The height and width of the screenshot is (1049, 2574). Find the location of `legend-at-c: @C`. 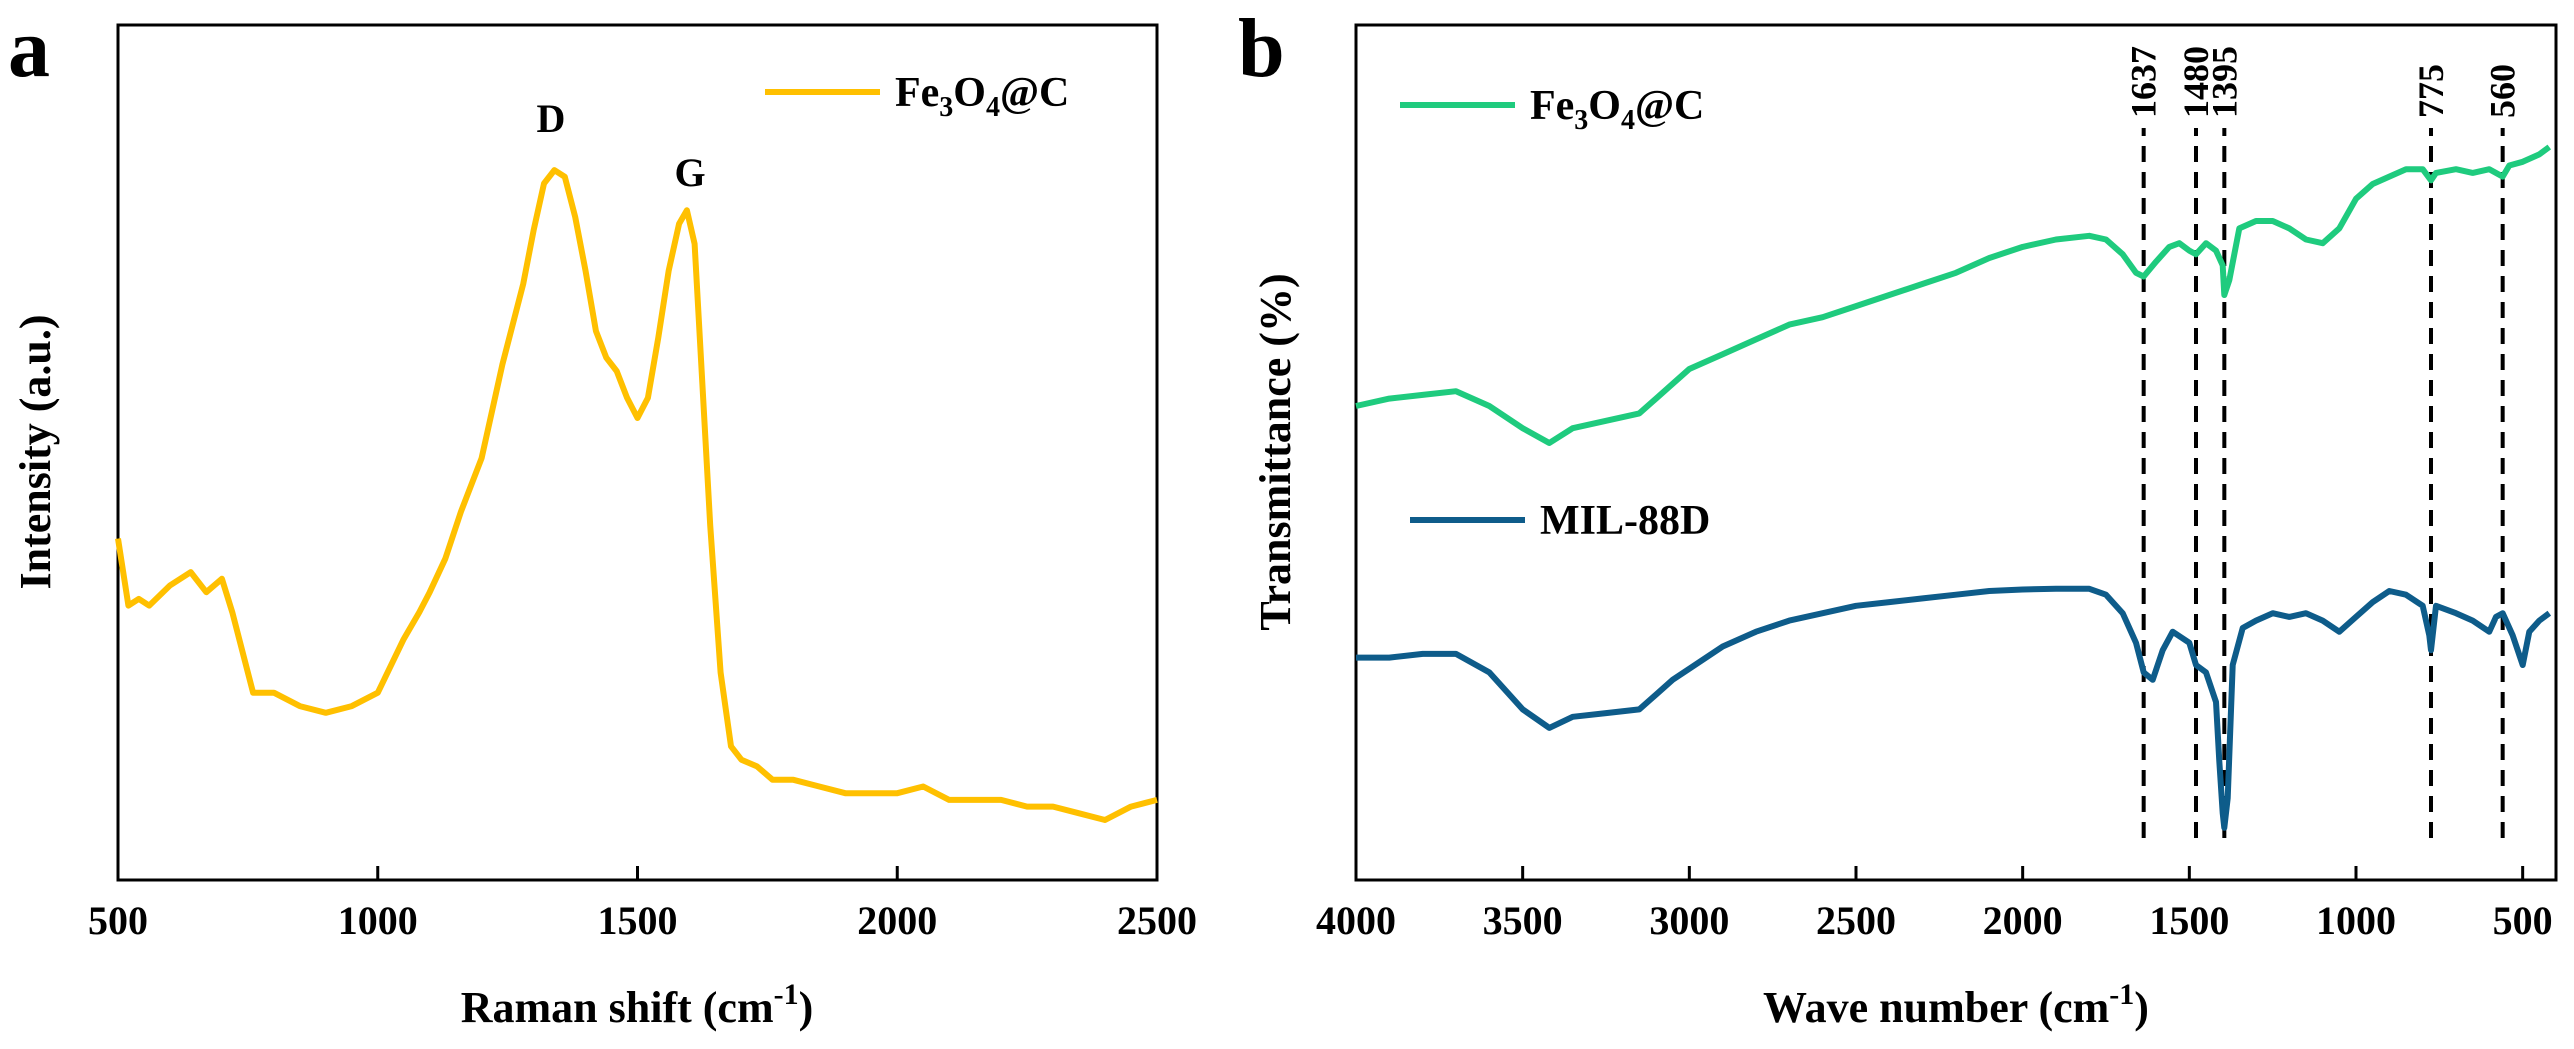

legend-at-c: @C is located at coordinates (1034, 93).